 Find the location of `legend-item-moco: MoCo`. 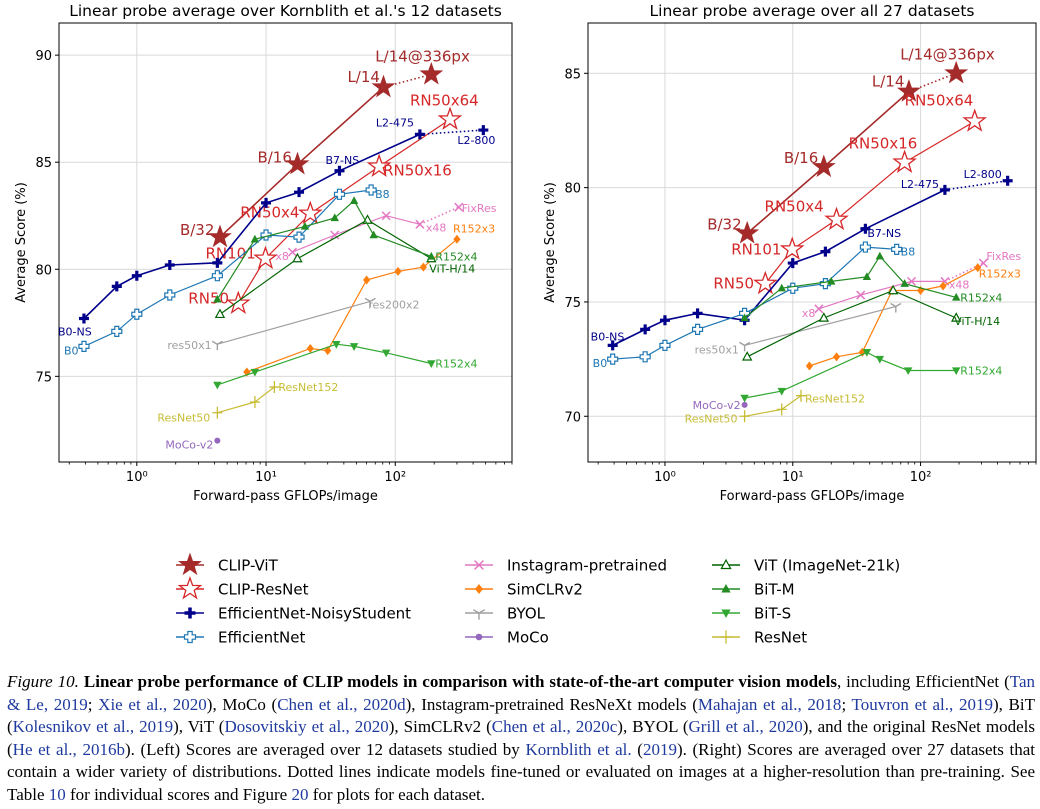

legend-item-moco: MoCo is located at coordinates (507, 638).